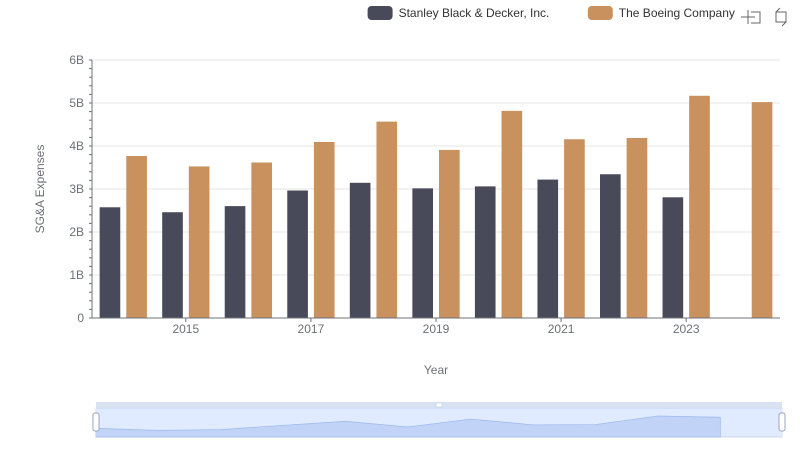 Image resolution: width=800 pixels, height=461 pixels. Describe the element at coordinates (436, 329) in the screenshot. I see `x-tick-label: 2019` at that location.